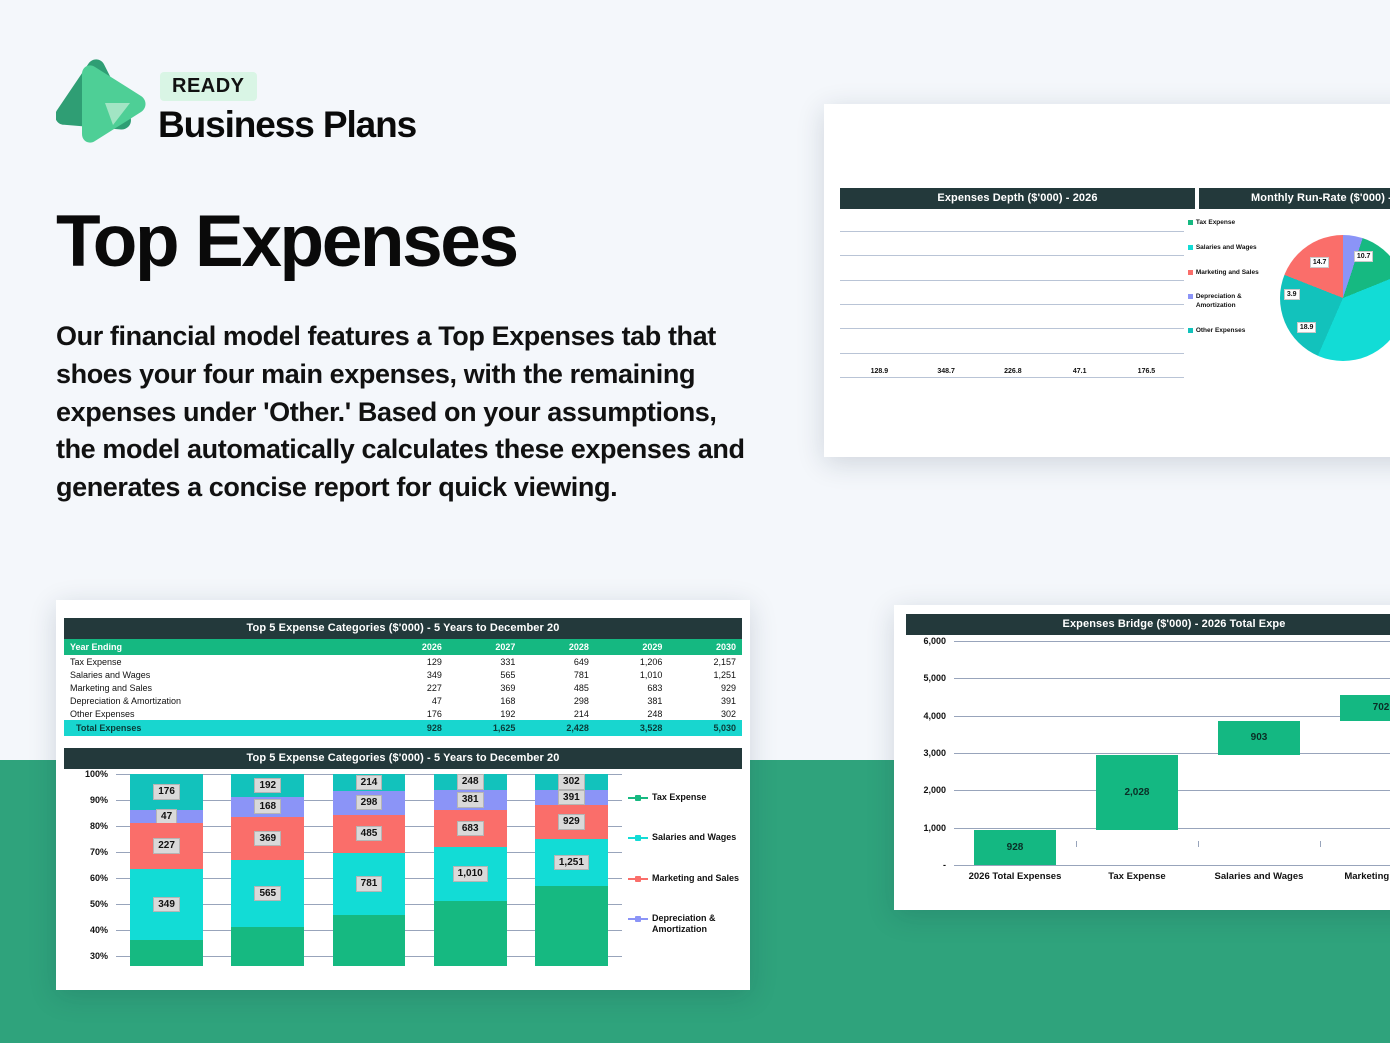 The image size is (1390, 1043). What do you see at coordinates (944, 865) in the screenshot?
I see `y-axis-tick-label: -` at bounding box center [944, 865].